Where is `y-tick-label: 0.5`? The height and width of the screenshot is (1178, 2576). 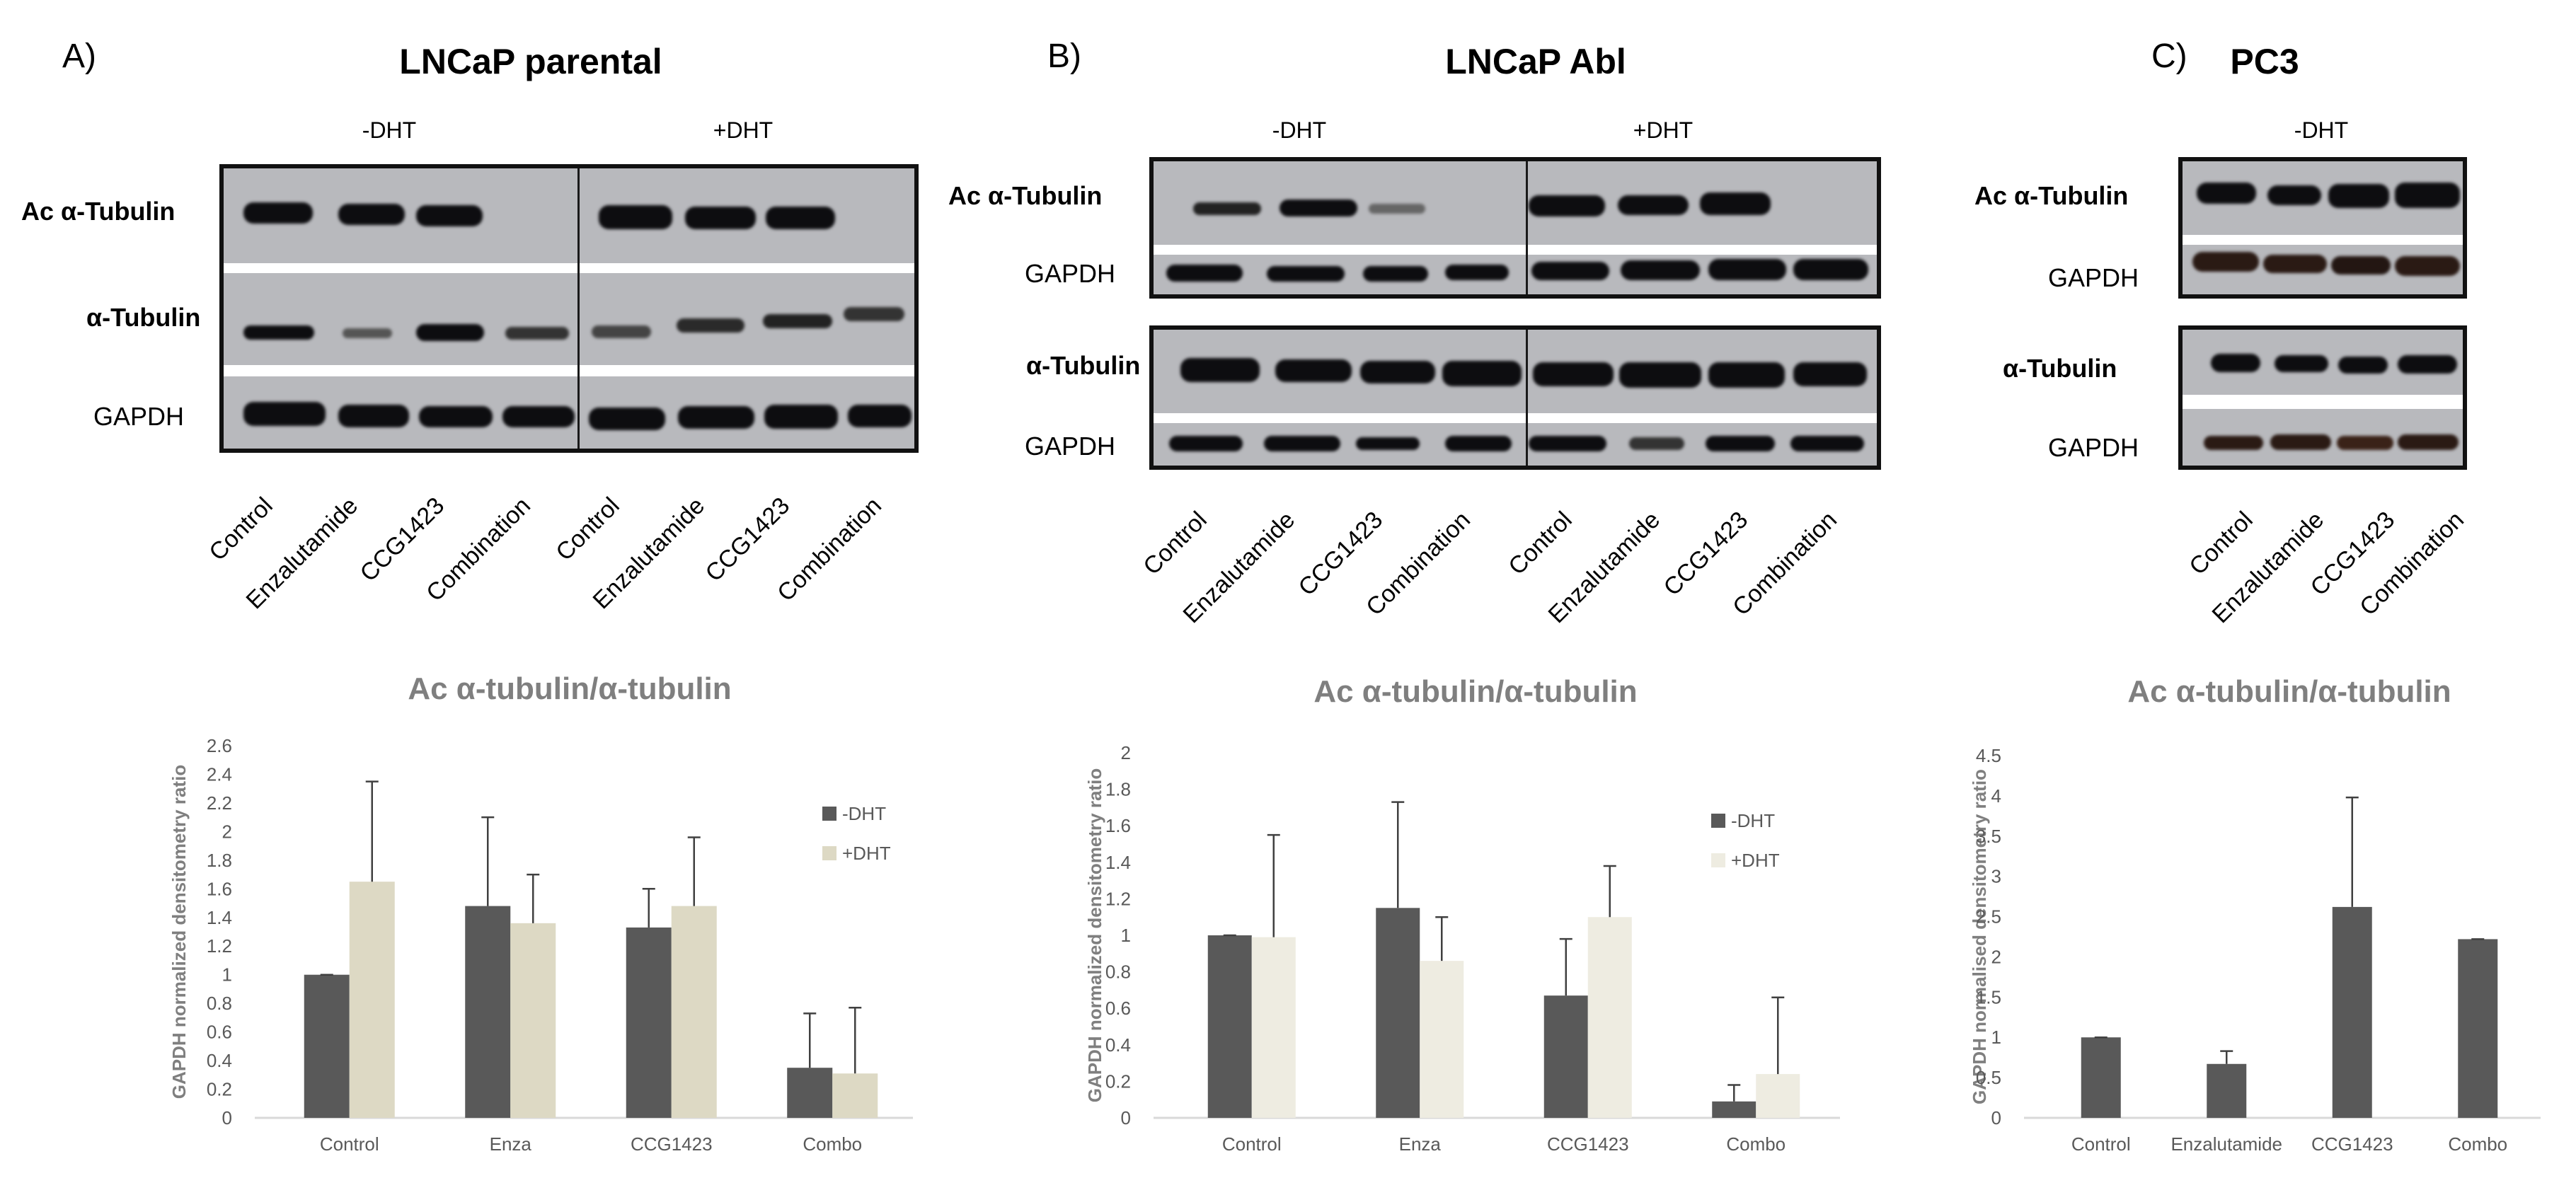
y-tick-label: 0.5 is located at coordinates (1989, 1077).